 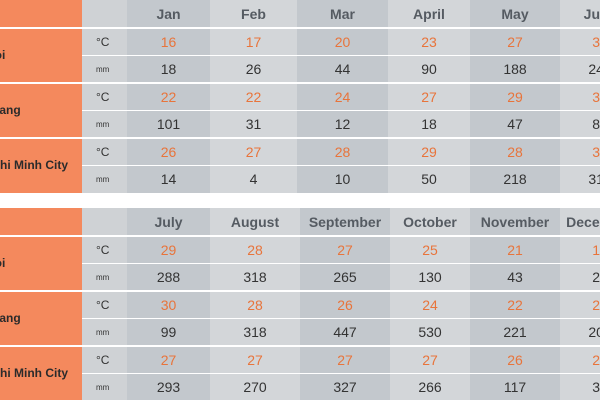 I want to click on temperature: 32, so click(x=580, y=152).